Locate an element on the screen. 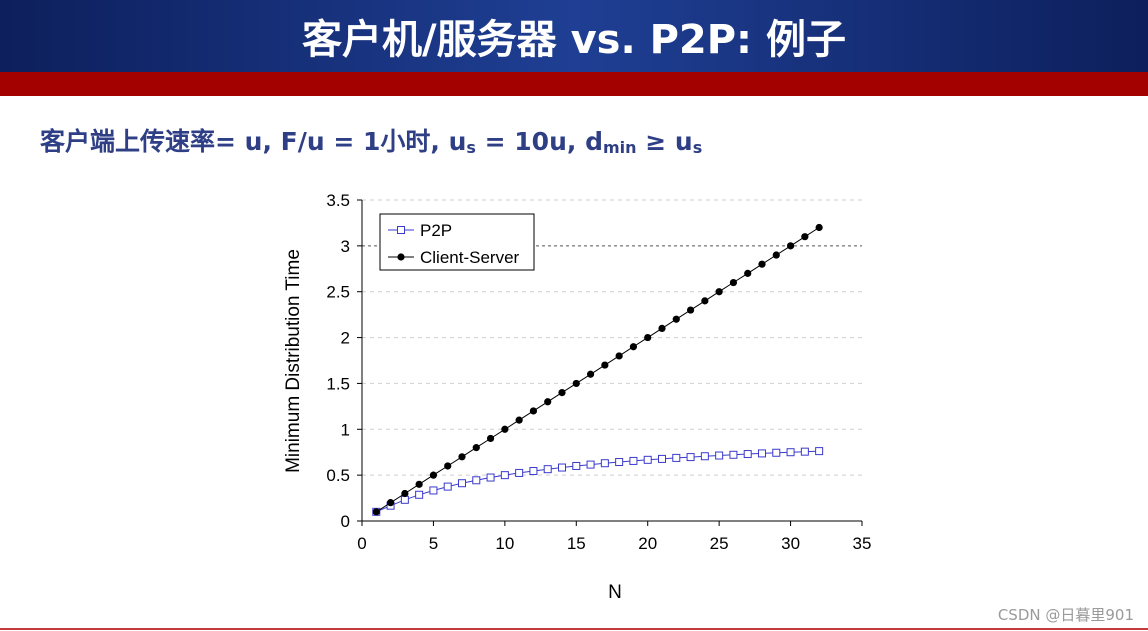 The width and height of the screenshot is (1148, 631). y-tick-label: 2 is located at coordinates (345, 338).